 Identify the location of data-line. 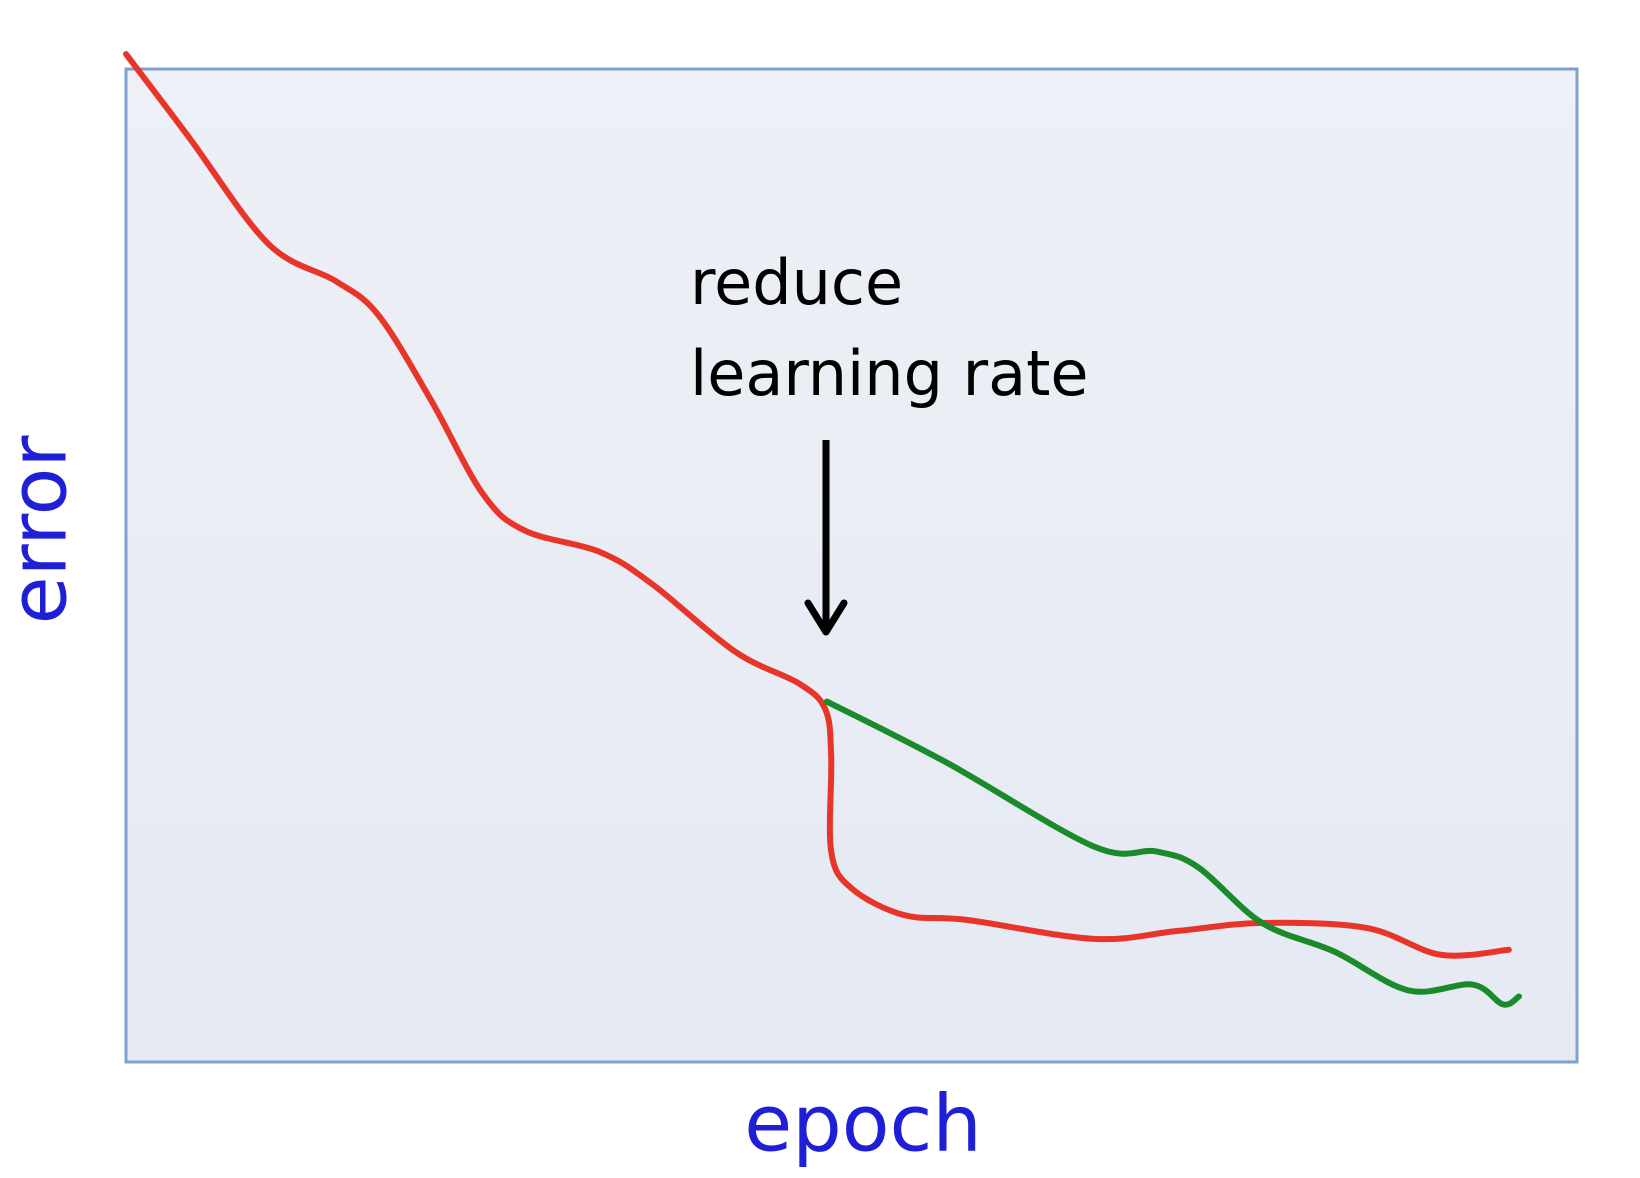
(1172, 853).